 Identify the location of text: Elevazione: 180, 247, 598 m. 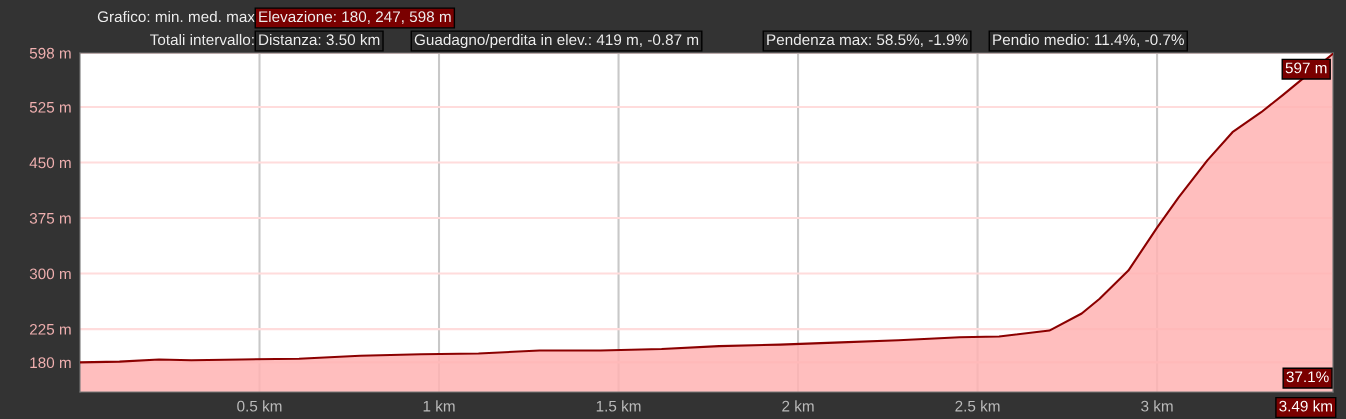
(355, 17).